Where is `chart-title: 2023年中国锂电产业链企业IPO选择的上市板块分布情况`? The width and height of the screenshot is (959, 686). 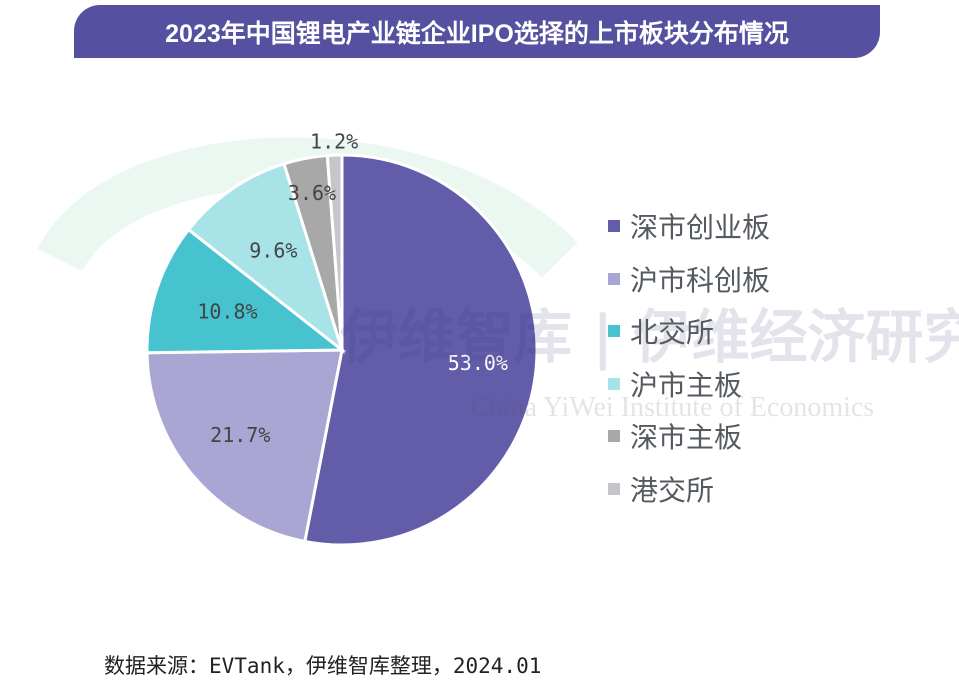
chart-title: 2023年中国锂电产业链企业IPO选择的上市板块分布情况 is located at coordinates (477, 33).